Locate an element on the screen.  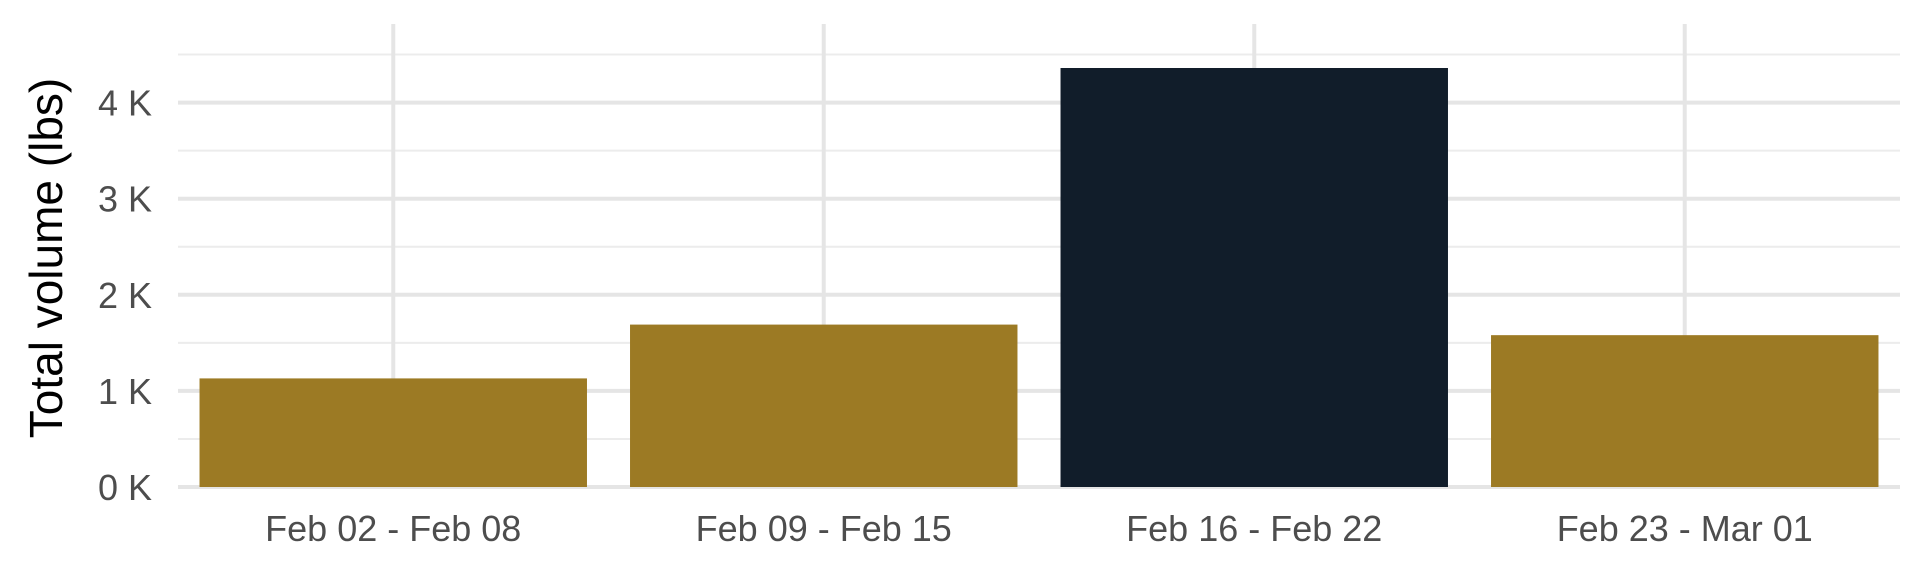
y-axis-title: Total volume (lbs) is located at coordinates (46, 258).